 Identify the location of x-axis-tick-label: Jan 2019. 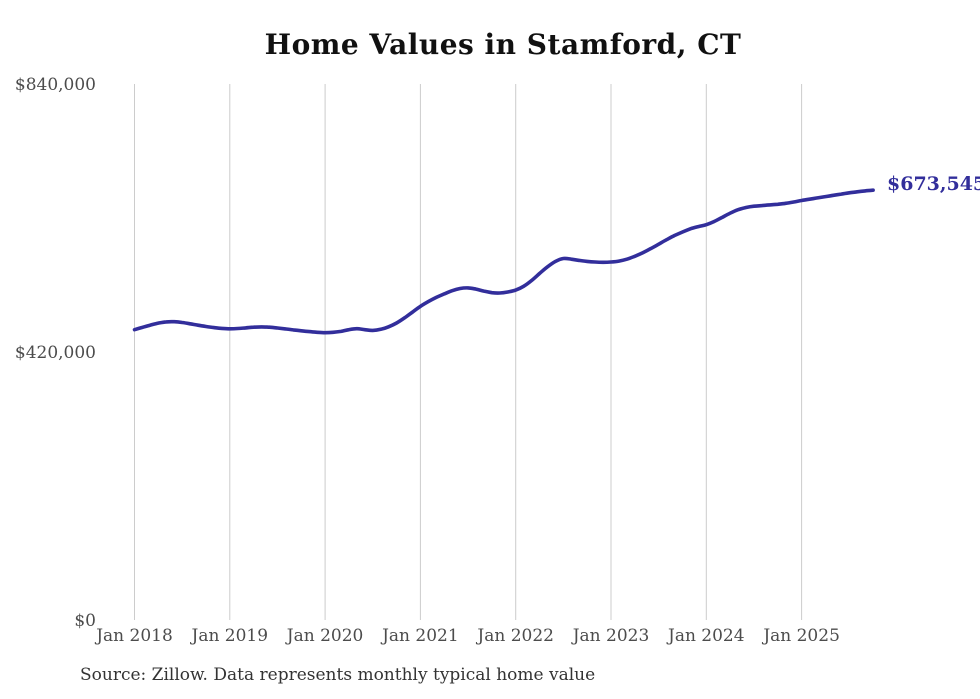
(229, 636).